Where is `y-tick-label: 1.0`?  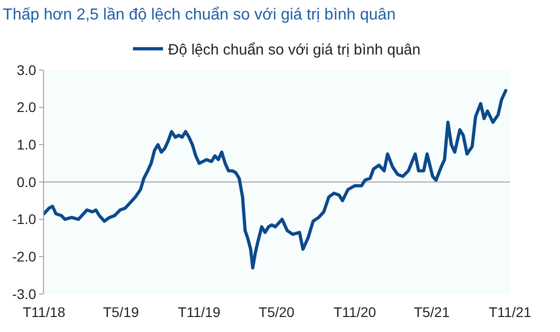
y-tick-label: 1.0 is located at coordinates (26, 144).